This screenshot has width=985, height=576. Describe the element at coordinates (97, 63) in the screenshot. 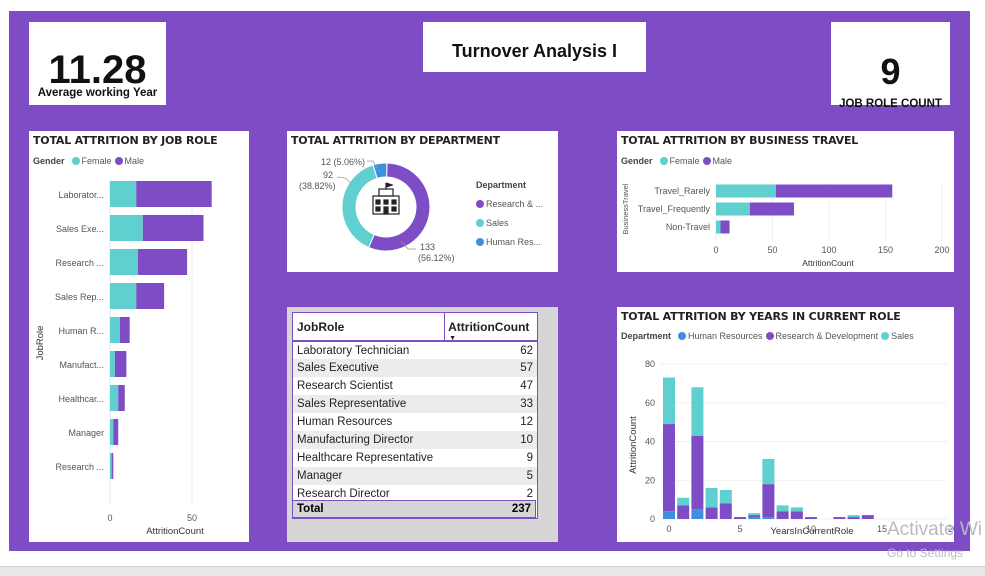

I see `kpi-average-working-year: 11.28 Average working Year` at that location.